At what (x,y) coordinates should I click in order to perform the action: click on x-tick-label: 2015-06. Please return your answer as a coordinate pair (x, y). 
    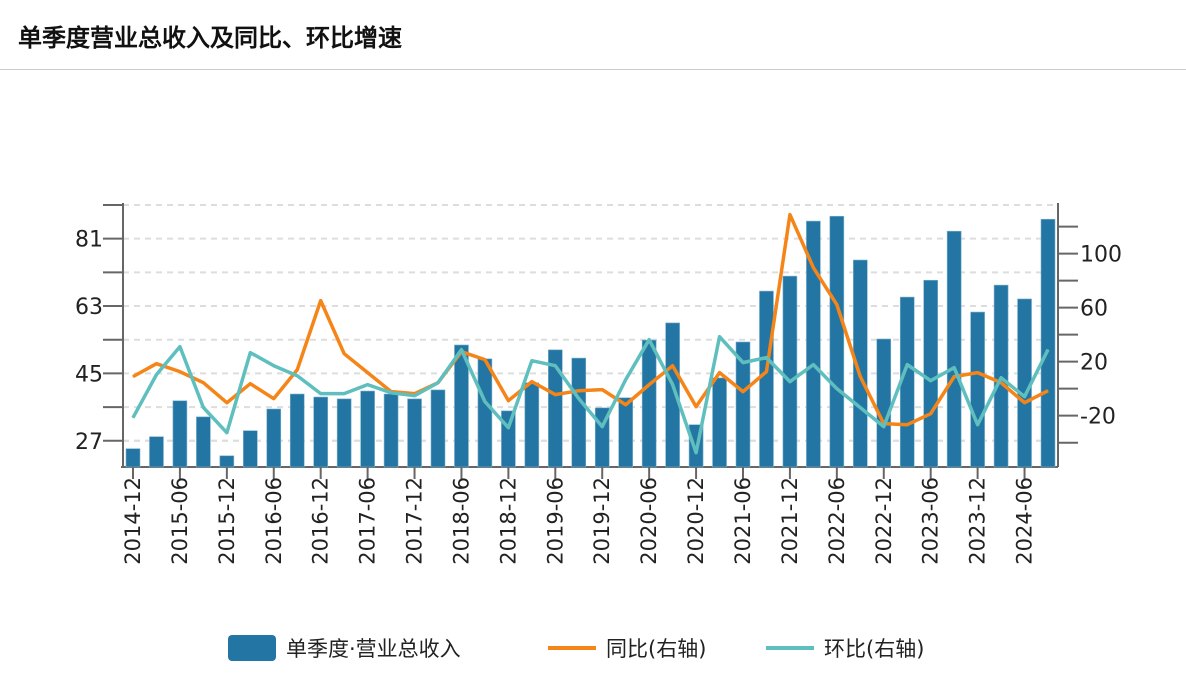
    Looking at the image, I should click on (180, 521).